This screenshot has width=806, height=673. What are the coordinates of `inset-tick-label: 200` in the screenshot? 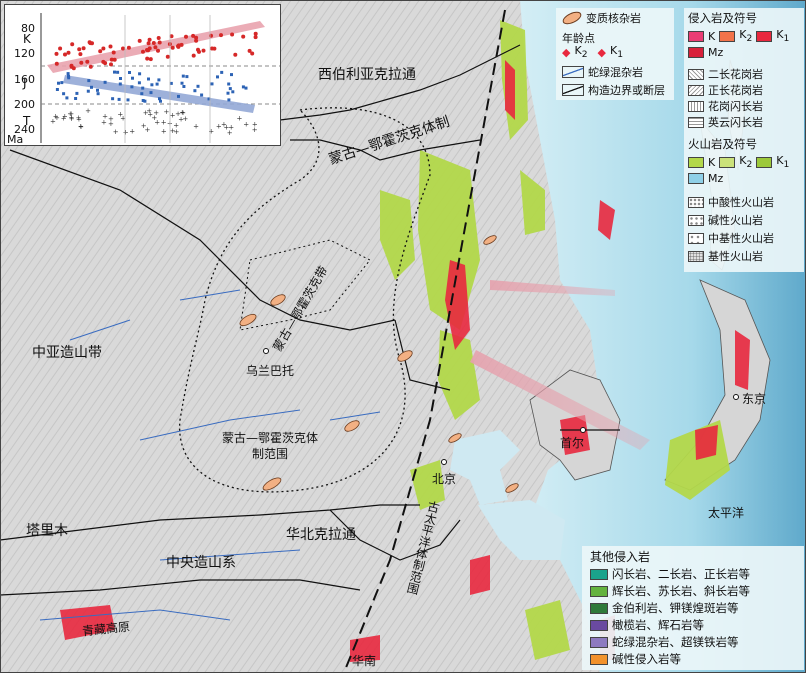 It's located at (24, 104).